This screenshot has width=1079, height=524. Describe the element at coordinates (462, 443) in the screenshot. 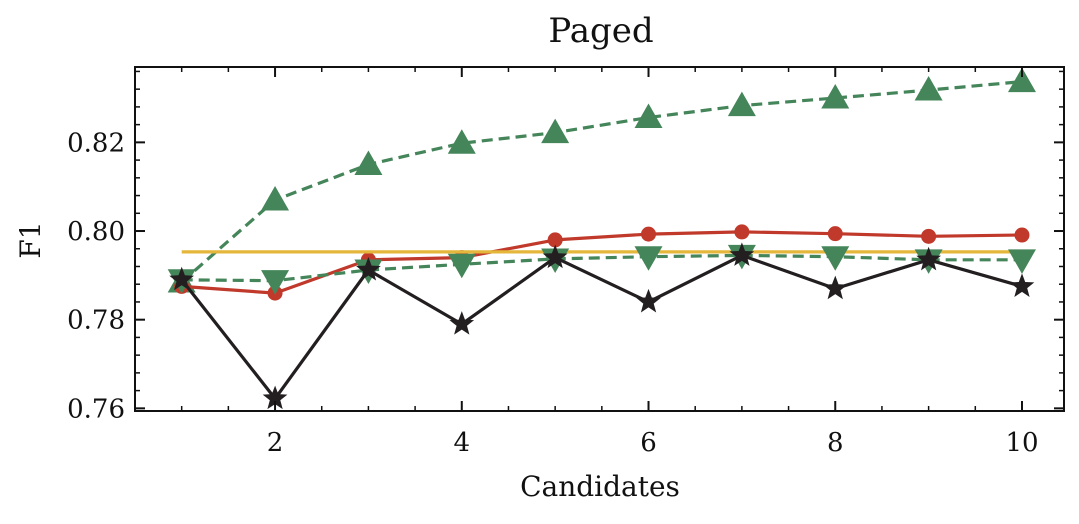

I see `x-tick-label: 4` at that location.